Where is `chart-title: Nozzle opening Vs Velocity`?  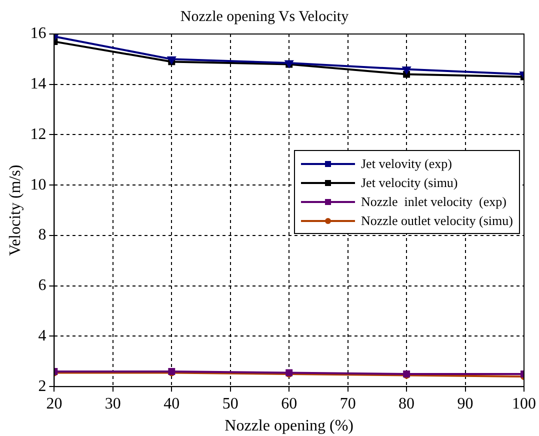
chart-title: Nozzle opening Vs Velocity is located at coordinates (265, 16).